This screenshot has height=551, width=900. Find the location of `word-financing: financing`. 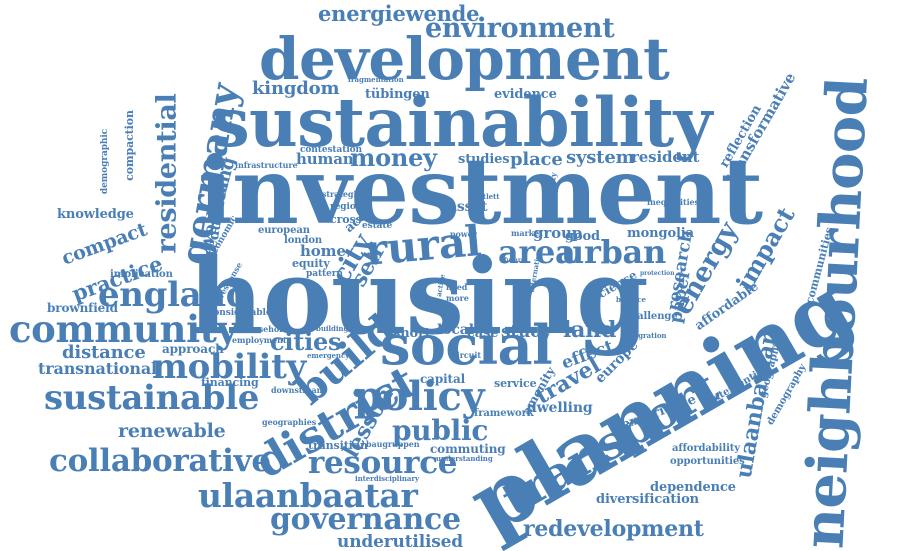

word-financing: financing is located at coordinates (230, 382).